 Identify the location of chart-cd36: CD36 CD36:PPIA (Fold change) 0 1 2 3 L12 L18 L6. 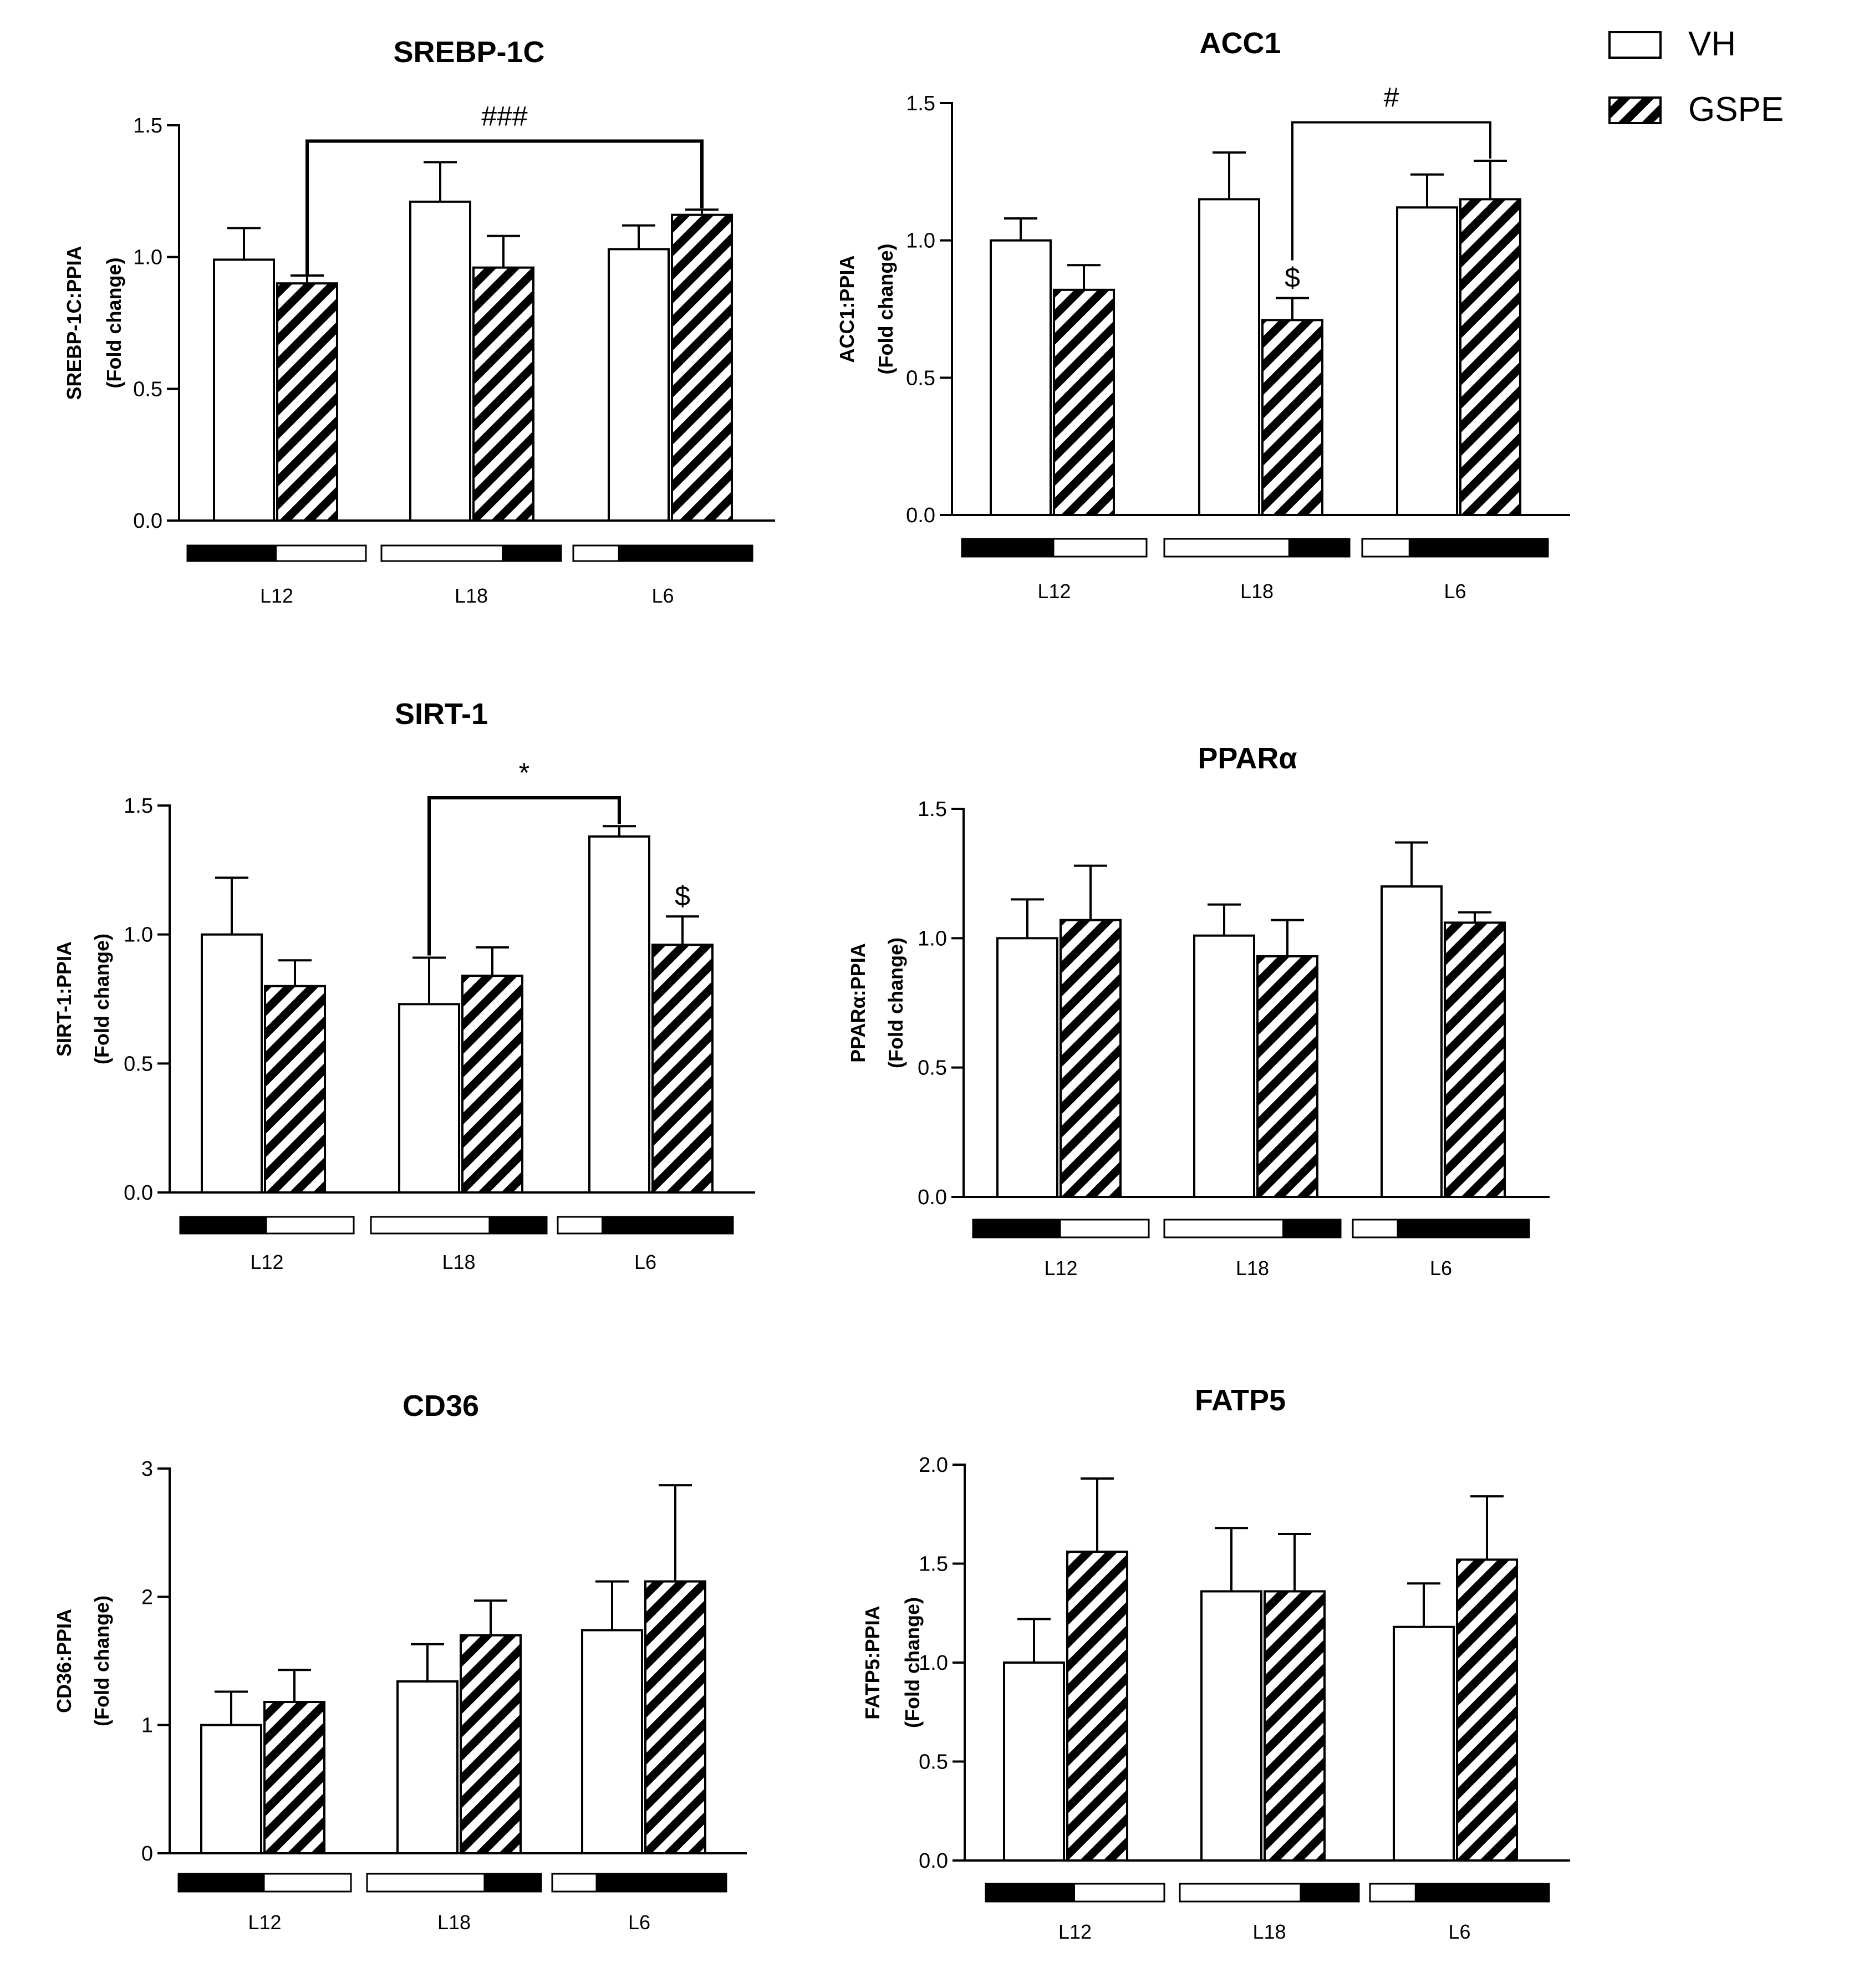
(400, 1662).